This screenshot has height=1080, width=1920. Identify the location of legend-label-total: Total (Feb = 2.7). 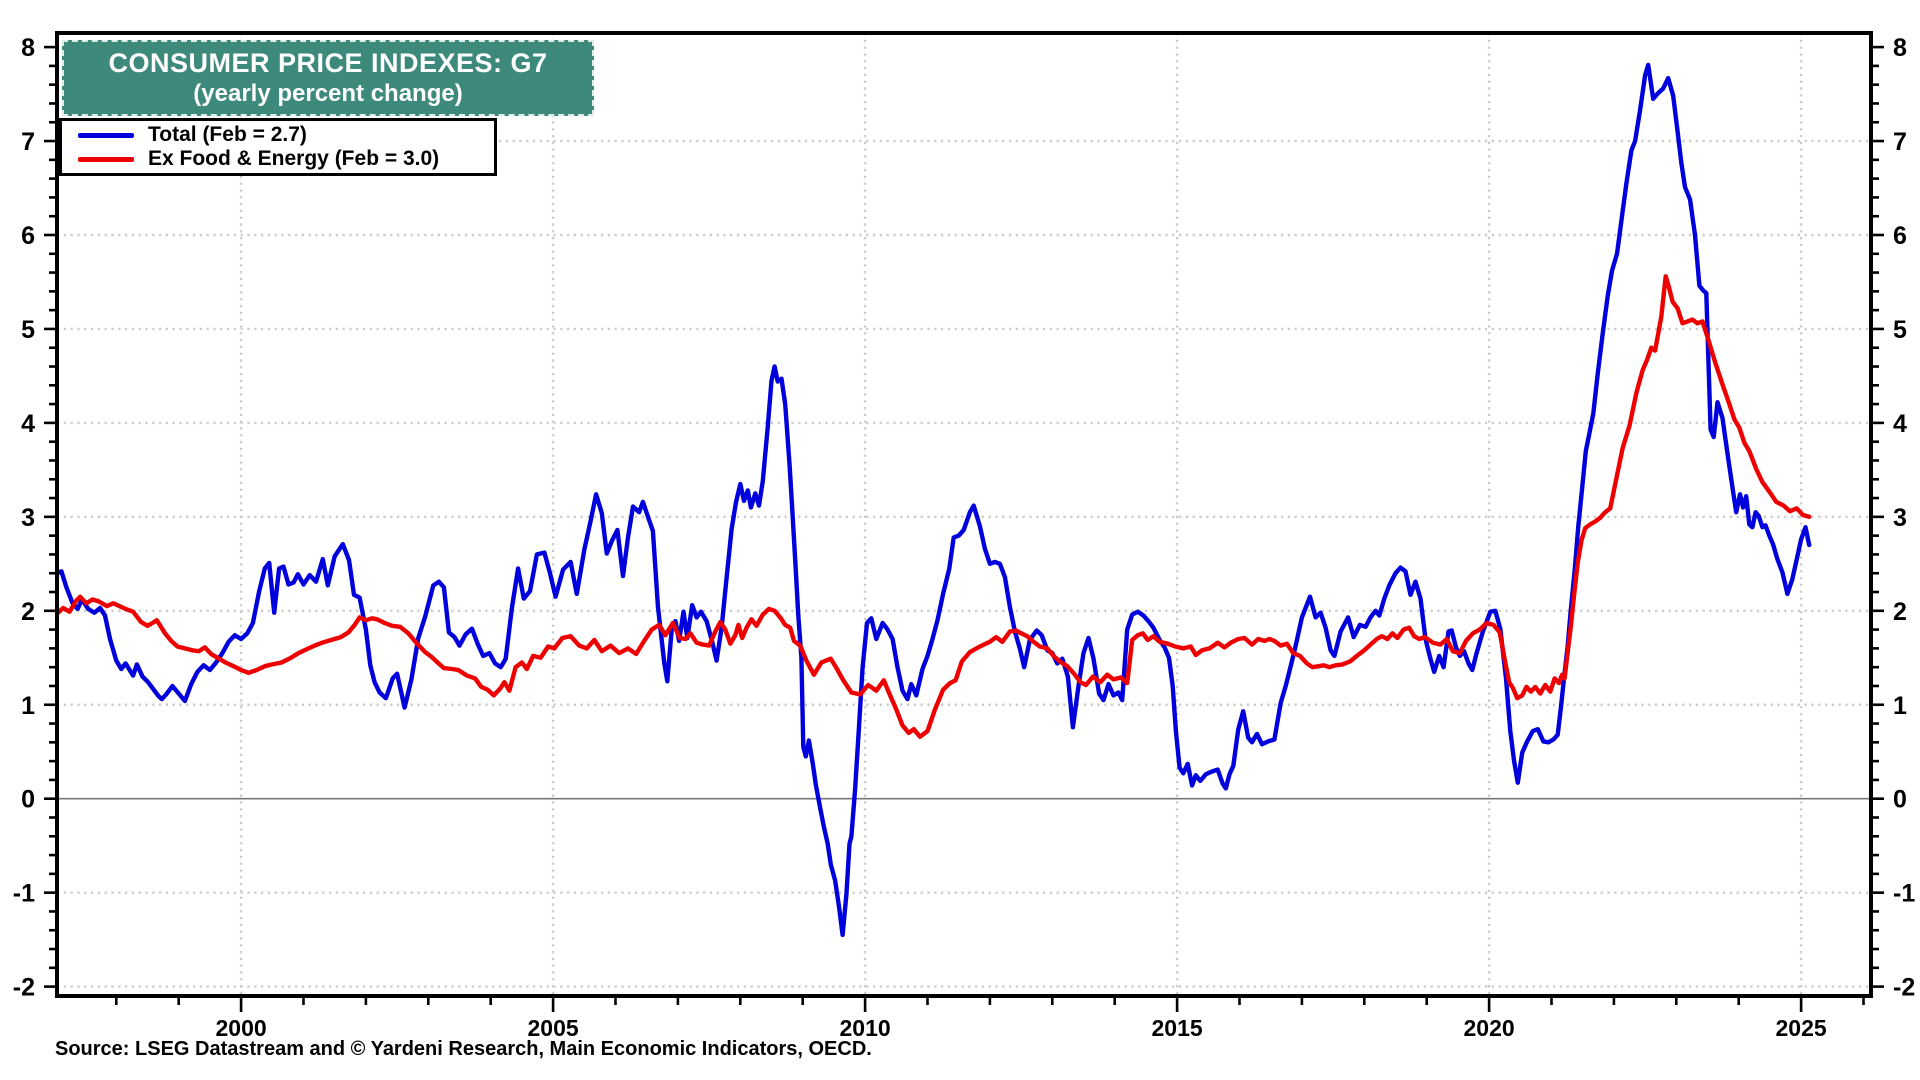
(227, 134).